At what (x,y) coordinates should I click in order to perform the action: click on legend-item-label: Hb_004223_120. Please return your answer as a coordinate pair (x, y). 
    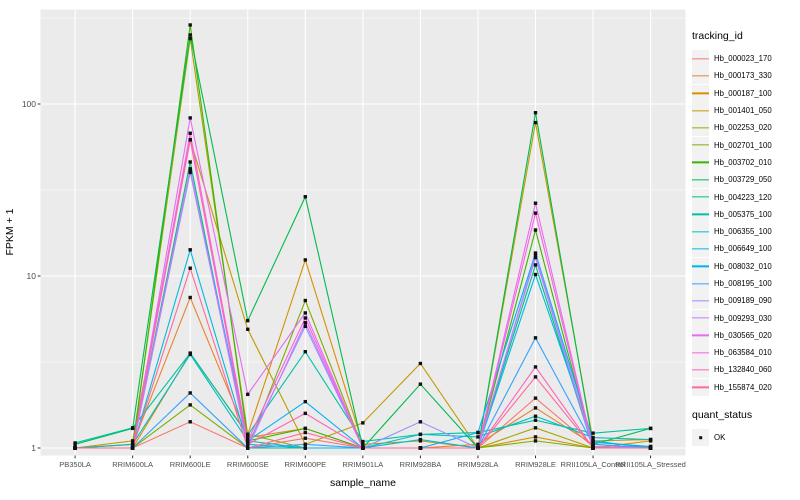
    Looking at the image, I should click on (743, 197).